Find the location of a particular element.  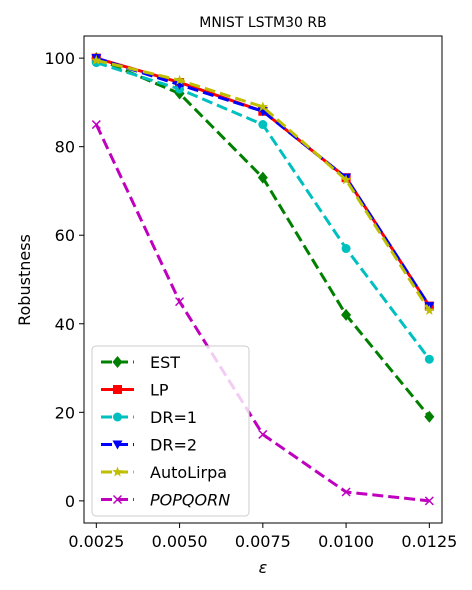

legend-label: AutoLirpa is located at coordinates (188, 472).